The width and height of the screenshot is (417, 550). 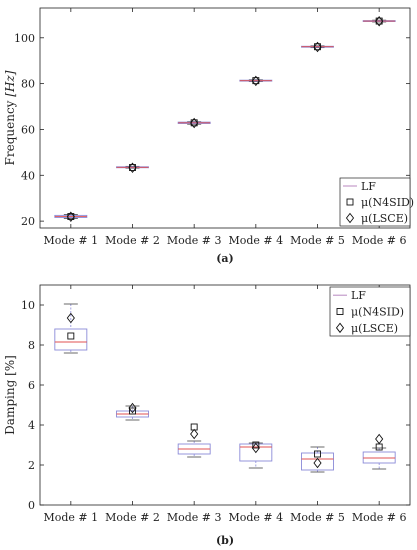 I want to click on y-tick-label: 60, so click(x=28, y=129).